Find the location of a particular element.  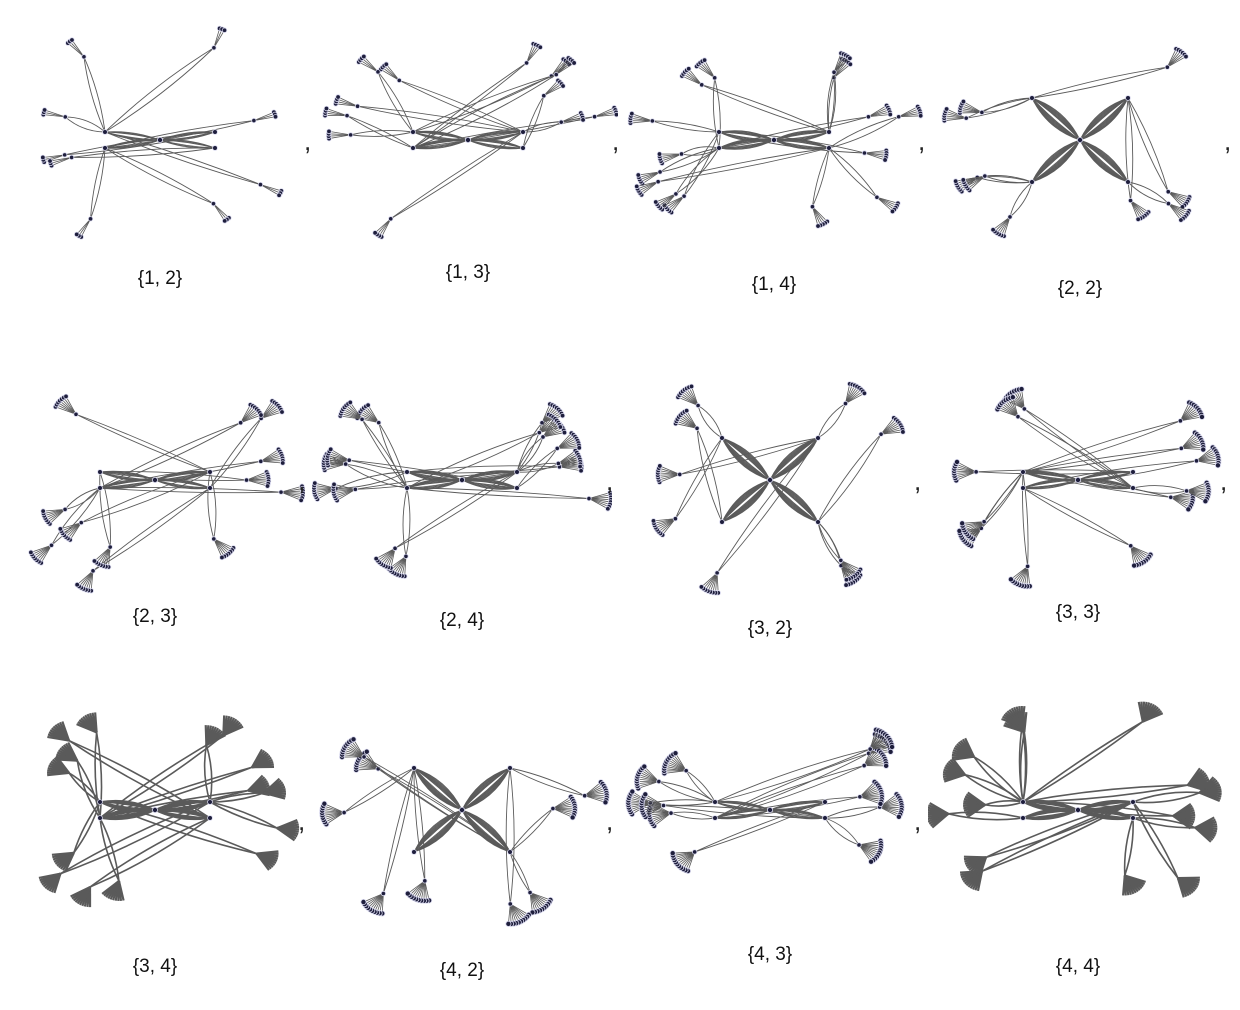

graph-panel-3-2: {3, 2} is located at coordinates (770, 515).